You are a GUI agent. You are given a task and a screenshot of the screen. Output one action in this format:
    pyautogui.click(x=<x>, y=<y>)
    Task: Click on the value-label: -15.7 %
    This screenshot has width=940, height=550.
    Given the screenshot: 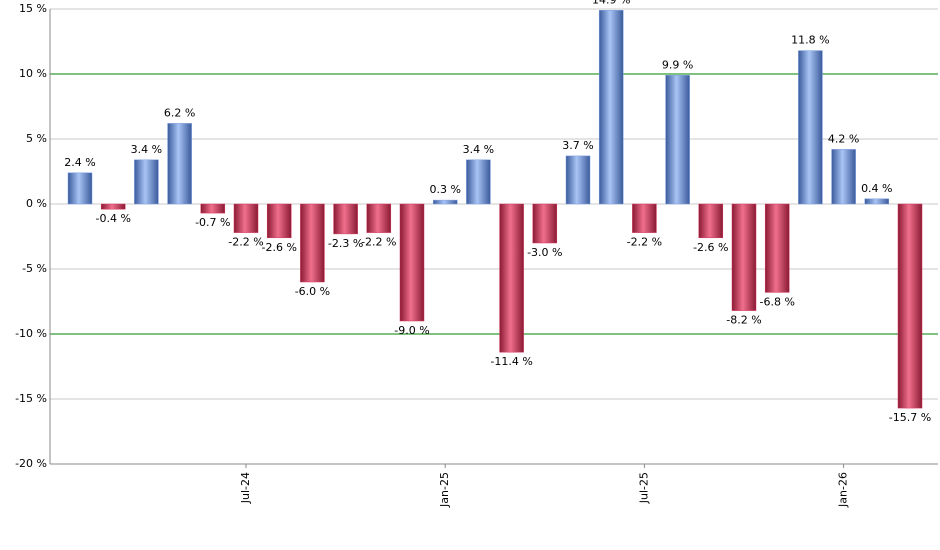 What is the action you would take?
    pyautogui.click(x=910, y=417)
    